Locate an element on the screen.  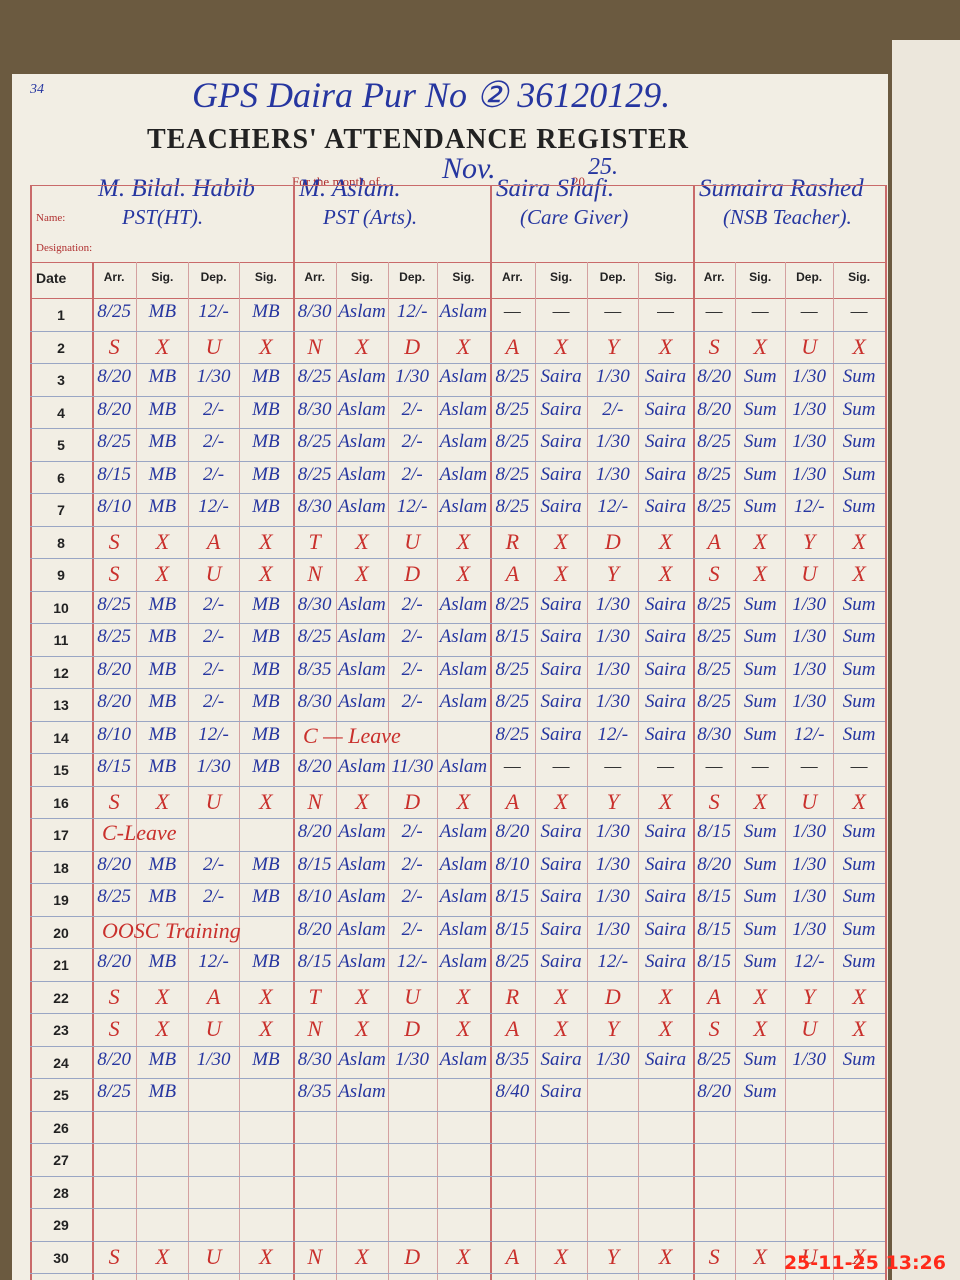
date-cell: 14 is located at coordinates (61, 737).